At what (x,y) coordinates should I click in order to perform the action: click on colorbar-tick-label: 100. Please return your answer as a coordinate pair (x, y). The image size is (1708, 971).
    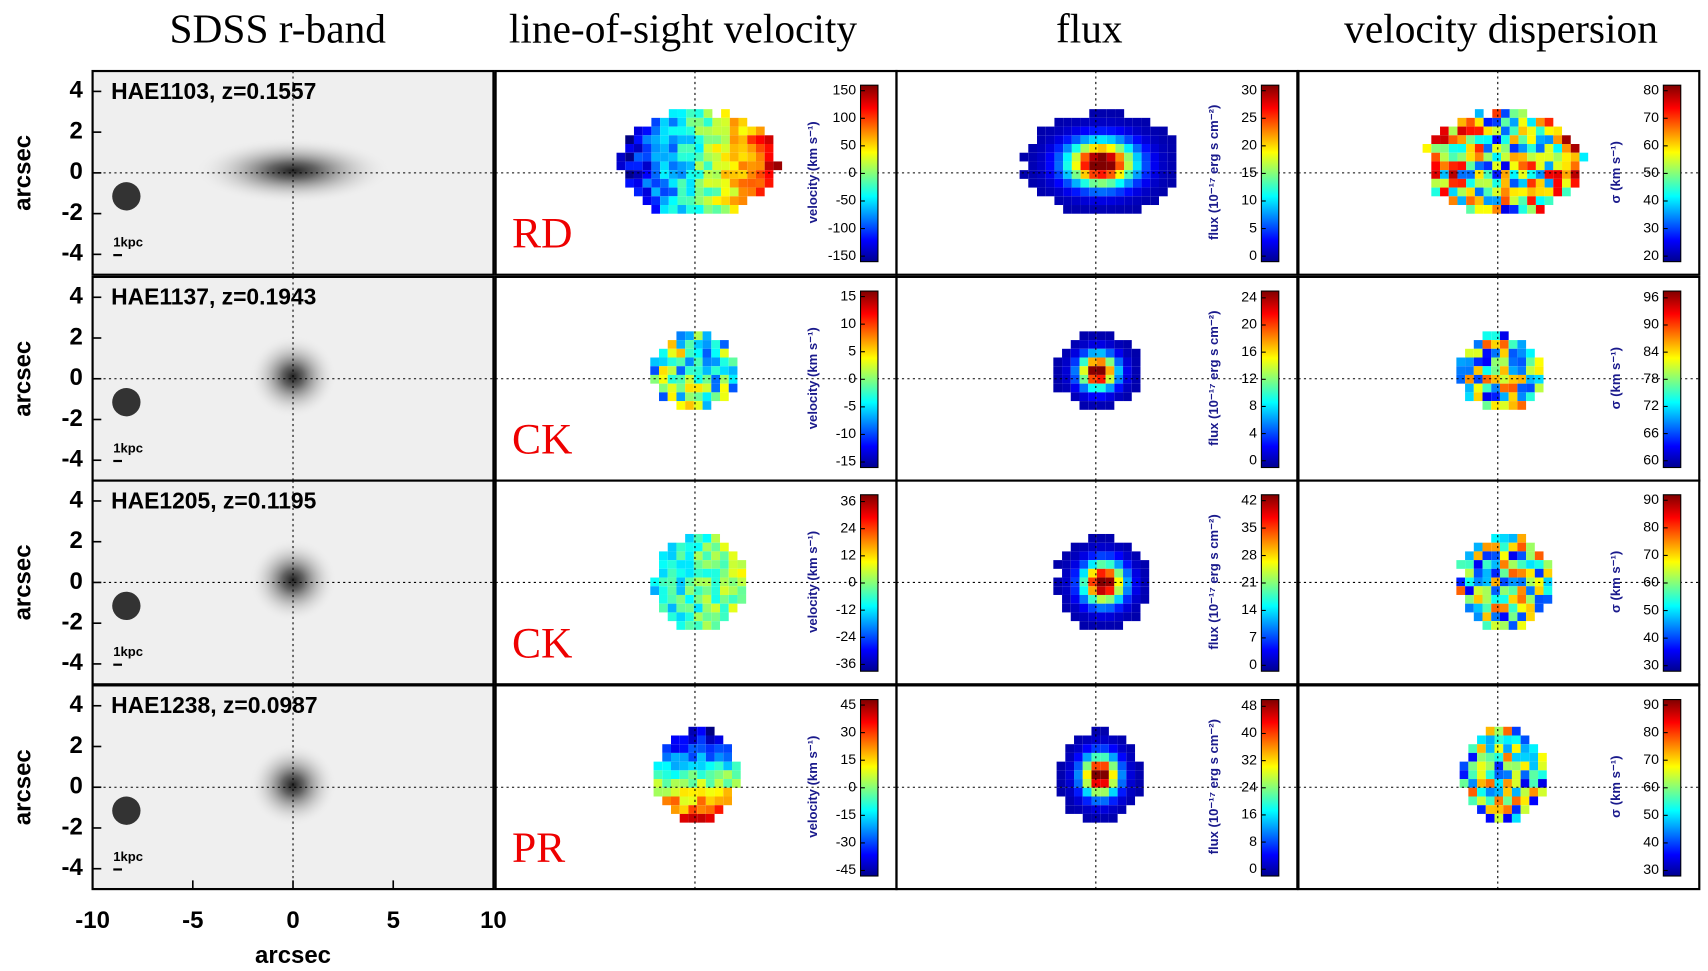
    Looking at the image, I should click on (845, 118).